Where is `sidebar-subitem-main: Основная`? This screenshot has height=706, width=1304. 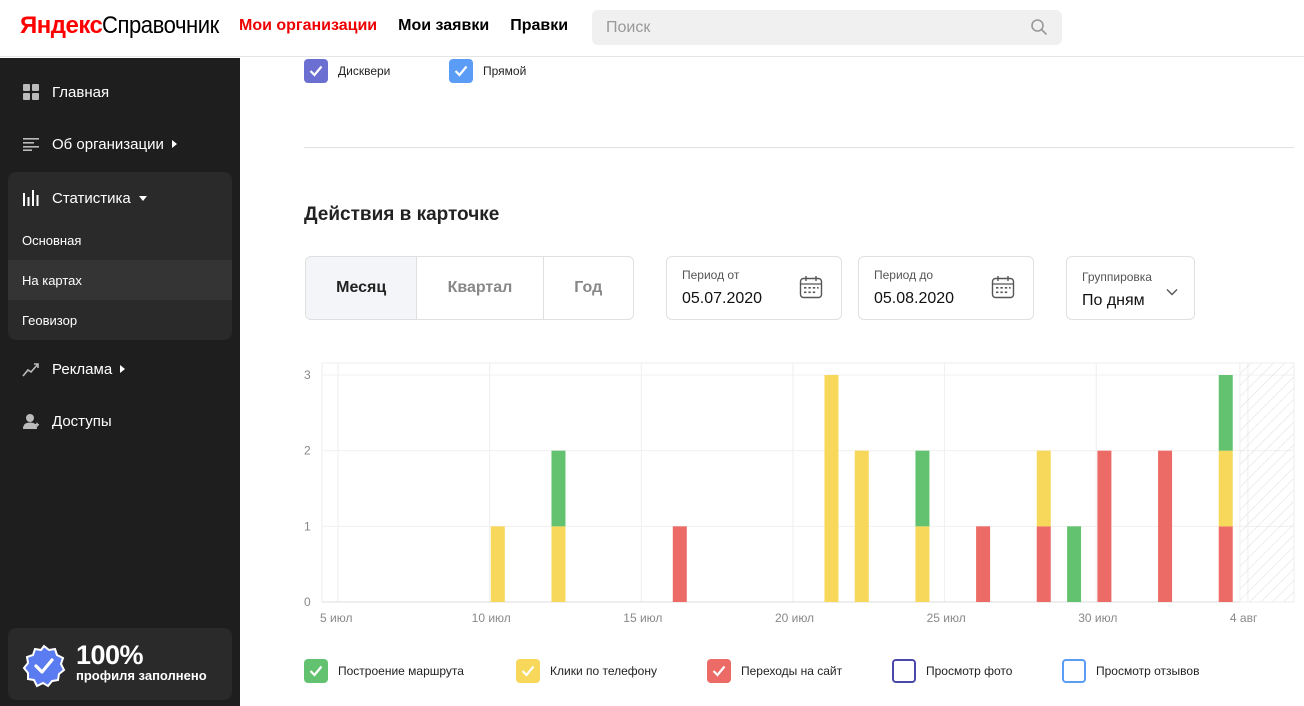
sidebar-subitem-main: Основная is located at coordinates (52, 240).